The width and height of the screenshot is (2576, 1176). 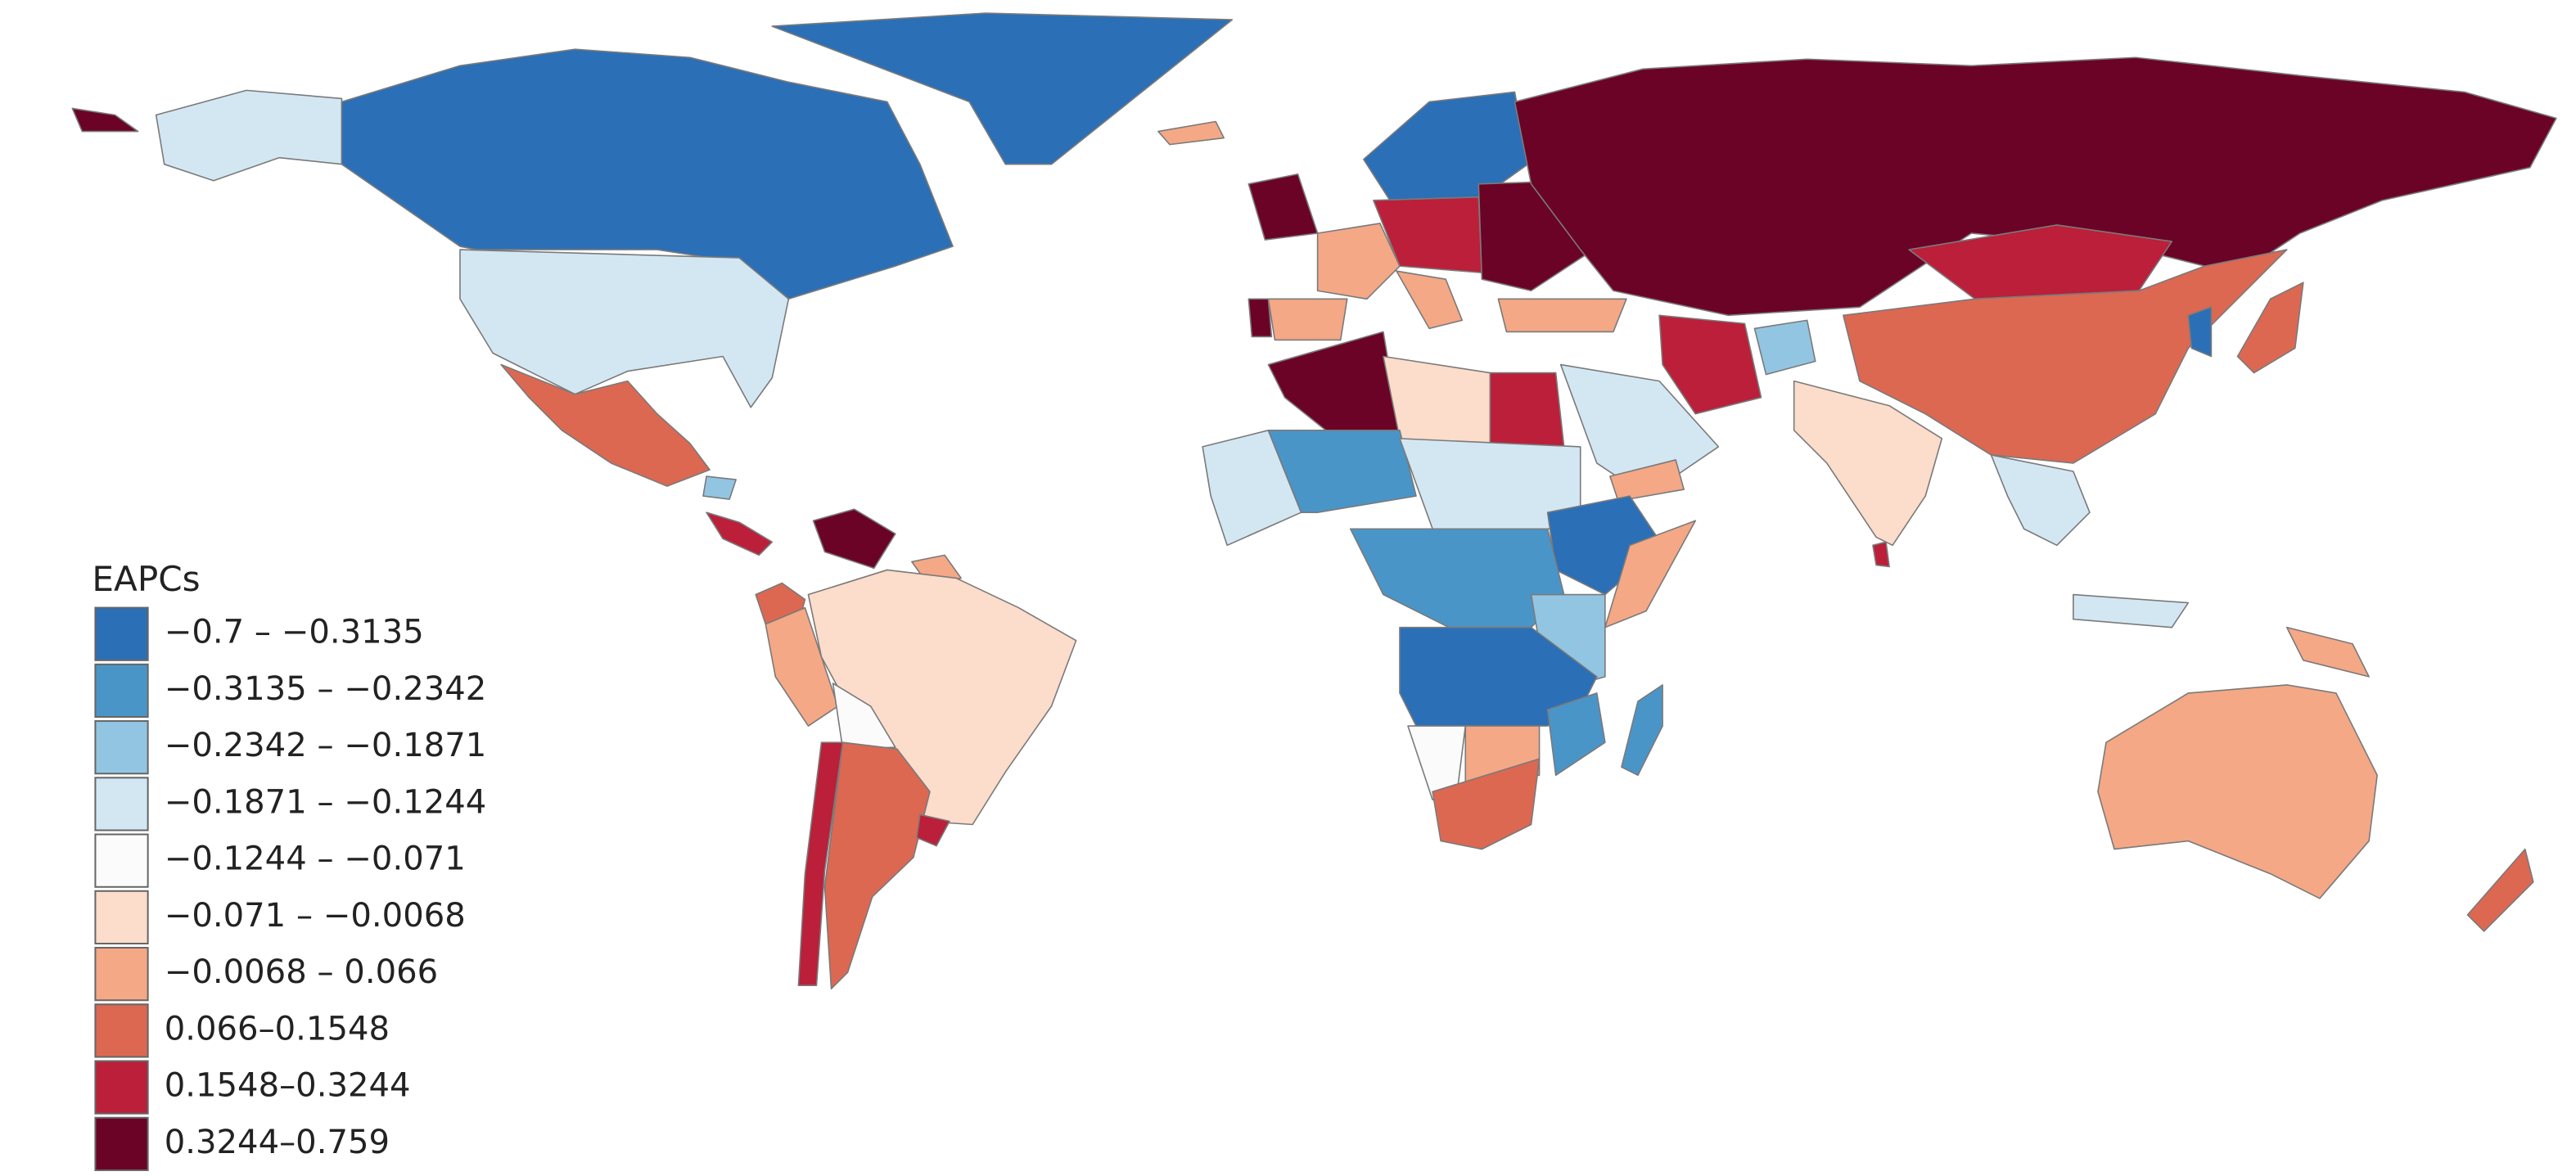 What do you see at coordinates (326, 745) in the screenshot?
I see `legend-label: −0.2342 – −0.1871` at bounding box center [326, 745].